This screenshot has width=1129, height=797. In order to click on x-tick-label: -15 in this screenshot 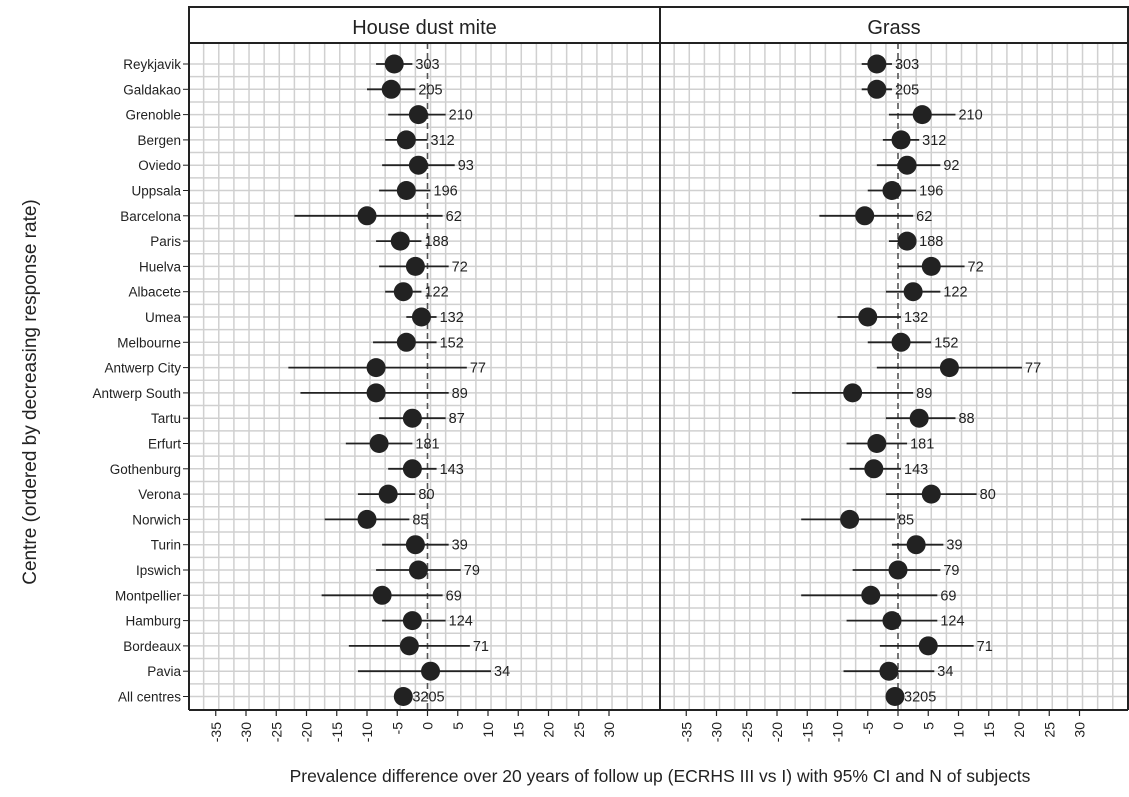, I will do `click(807, 732)`.